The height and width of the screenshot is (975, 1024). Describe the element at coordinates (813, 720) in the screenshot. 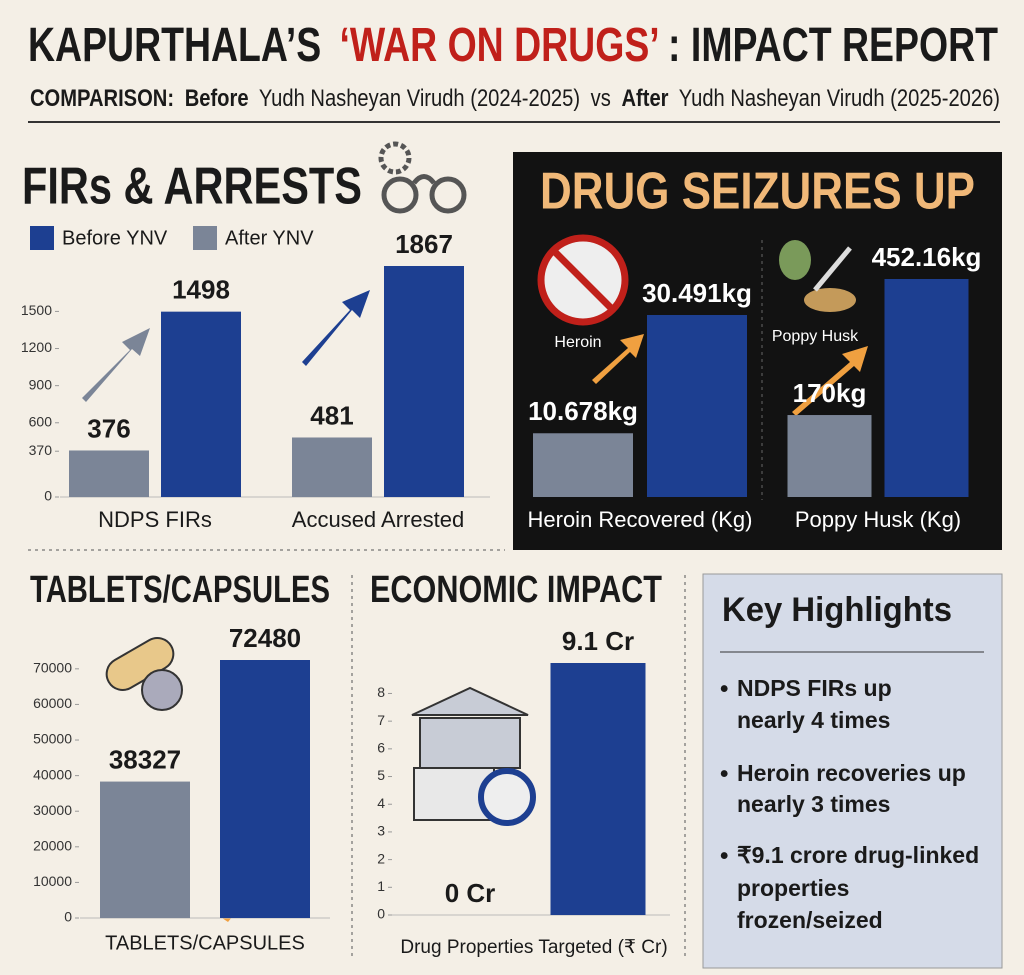

I see `highlight-text: nearly 4 times` at that location.